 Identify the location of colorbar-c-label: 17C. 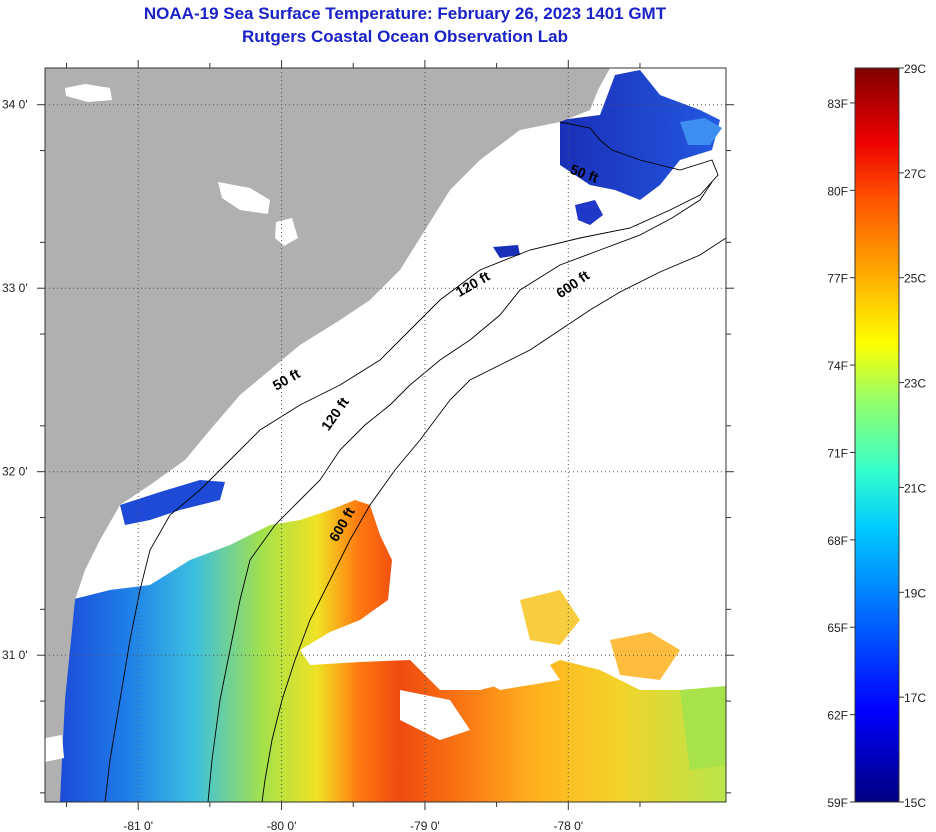
(915, 698).